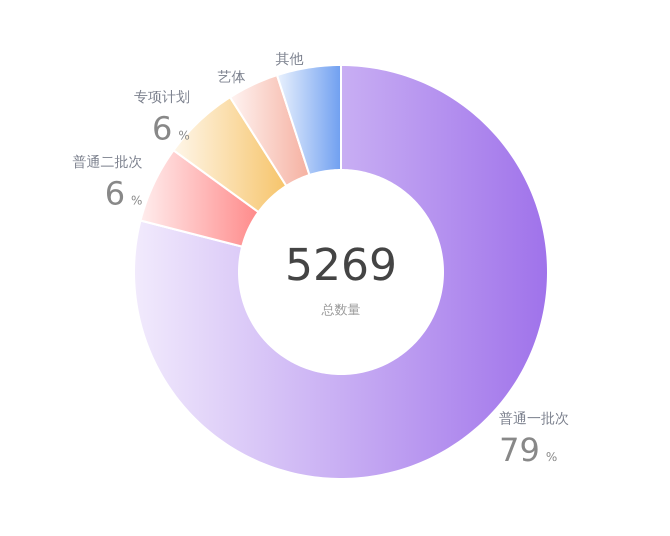 The width and height of the screenshot is (670, 536). I want to click on slice-label: 其他, so click(289, 60).